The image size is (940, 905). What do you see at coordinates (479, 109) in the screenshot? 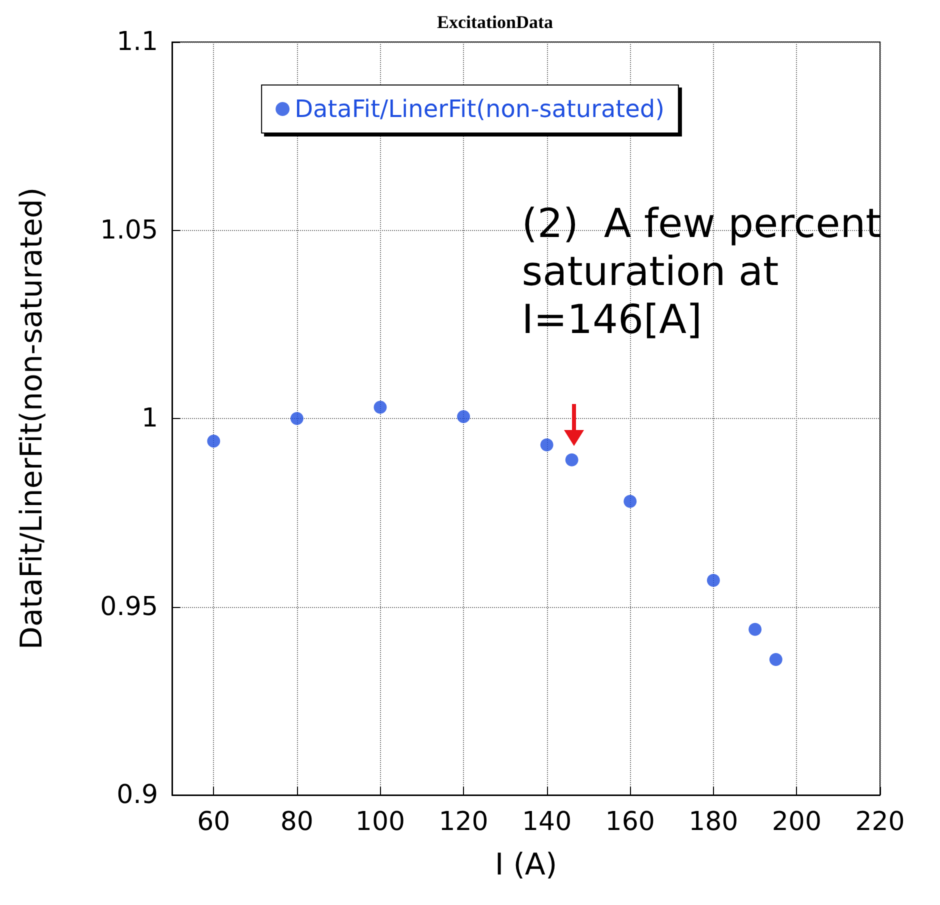
I see `legend-label: DataFit/LinerFit(non-saturated)` at bounding box center [479, 109].